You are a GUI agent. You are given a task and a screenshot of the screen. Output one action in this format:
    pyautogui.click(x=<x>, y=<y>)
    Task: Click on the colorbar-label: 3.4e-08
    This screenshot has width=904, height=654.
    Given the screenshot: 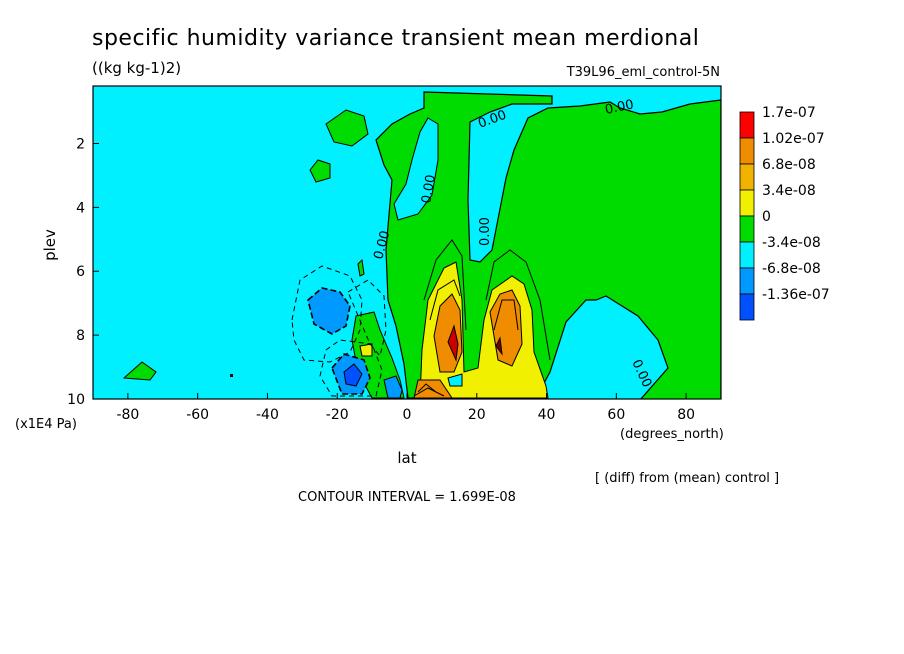 What is the action you would take?
    pyautogui.click(x=789, y=191)
    